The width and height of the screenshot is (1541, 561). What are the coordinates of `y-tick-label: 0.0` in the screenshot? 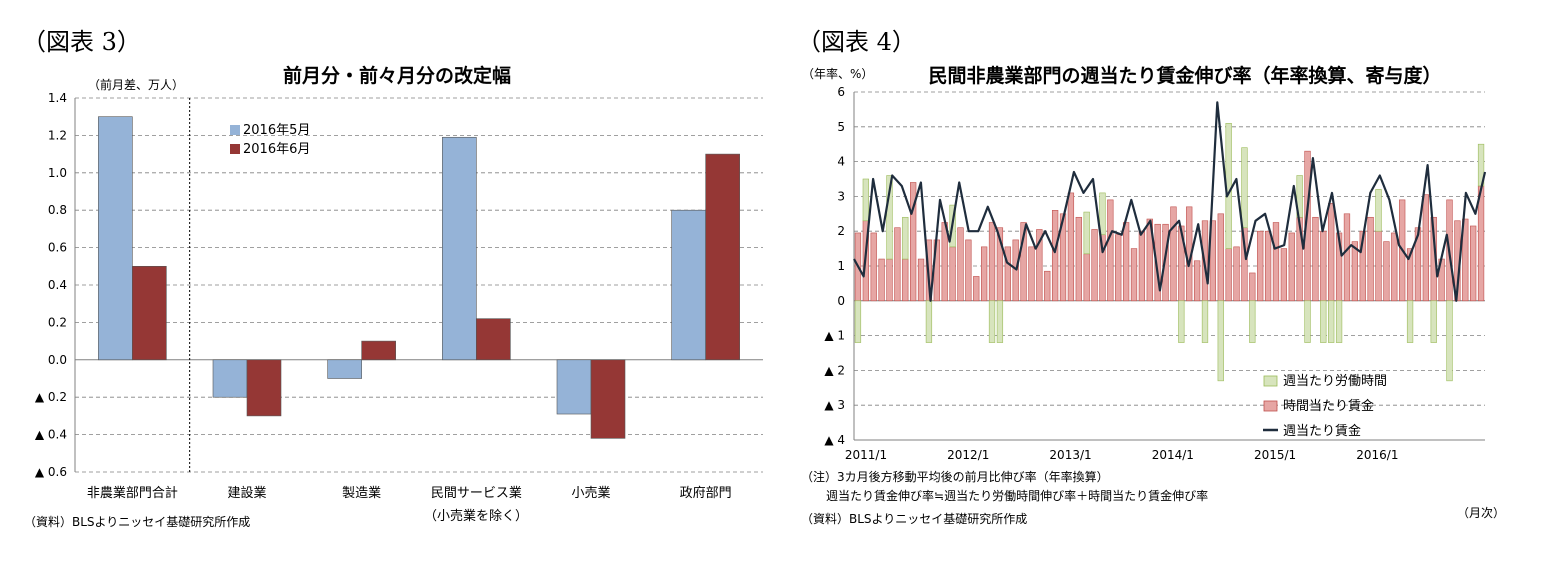 It's located at (57, 360).